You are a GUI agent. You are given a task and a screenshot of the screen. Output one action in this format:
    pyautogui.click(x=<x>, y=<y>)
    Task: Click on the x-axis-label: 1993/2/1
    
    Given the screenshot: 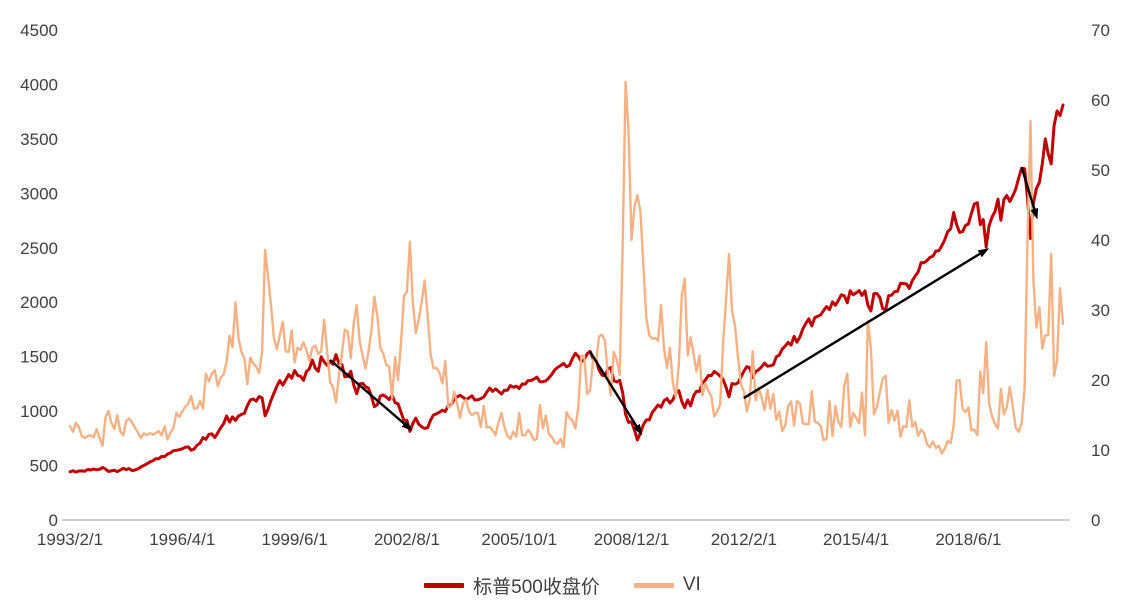 What is the action you would take?
    pyautogui.click(x=70, y=539)
    